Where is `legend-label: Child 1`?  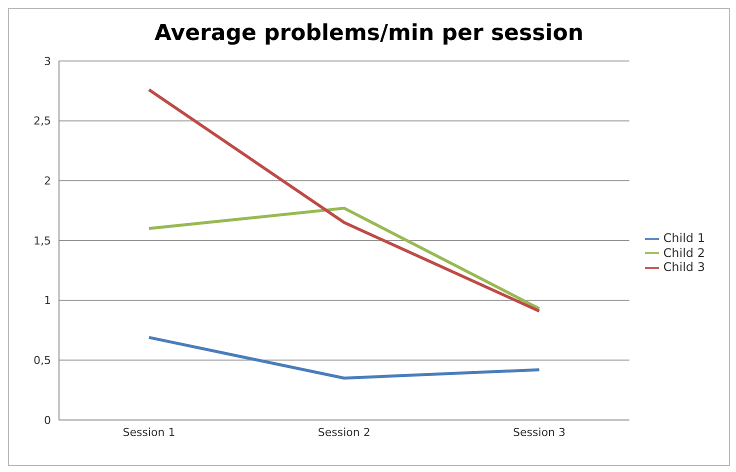
legend-label: Child 1 is located at coordinates (684, 237).